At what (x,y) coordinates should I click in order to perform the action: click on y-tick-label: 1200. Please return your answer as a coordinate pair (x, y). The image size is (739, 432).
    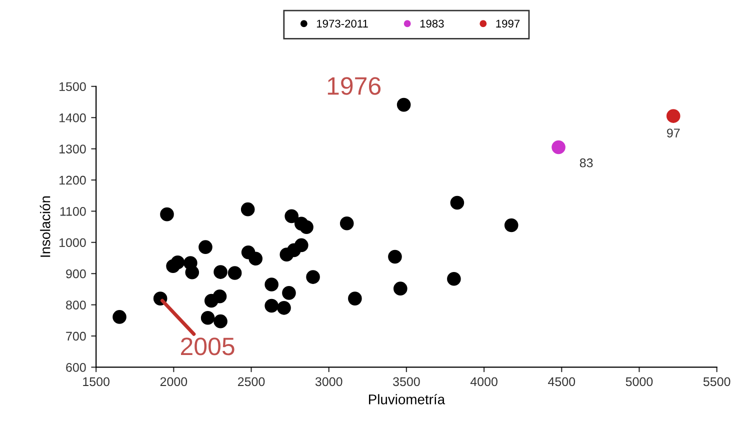
    Looking at the image, I should click on (72, 180).